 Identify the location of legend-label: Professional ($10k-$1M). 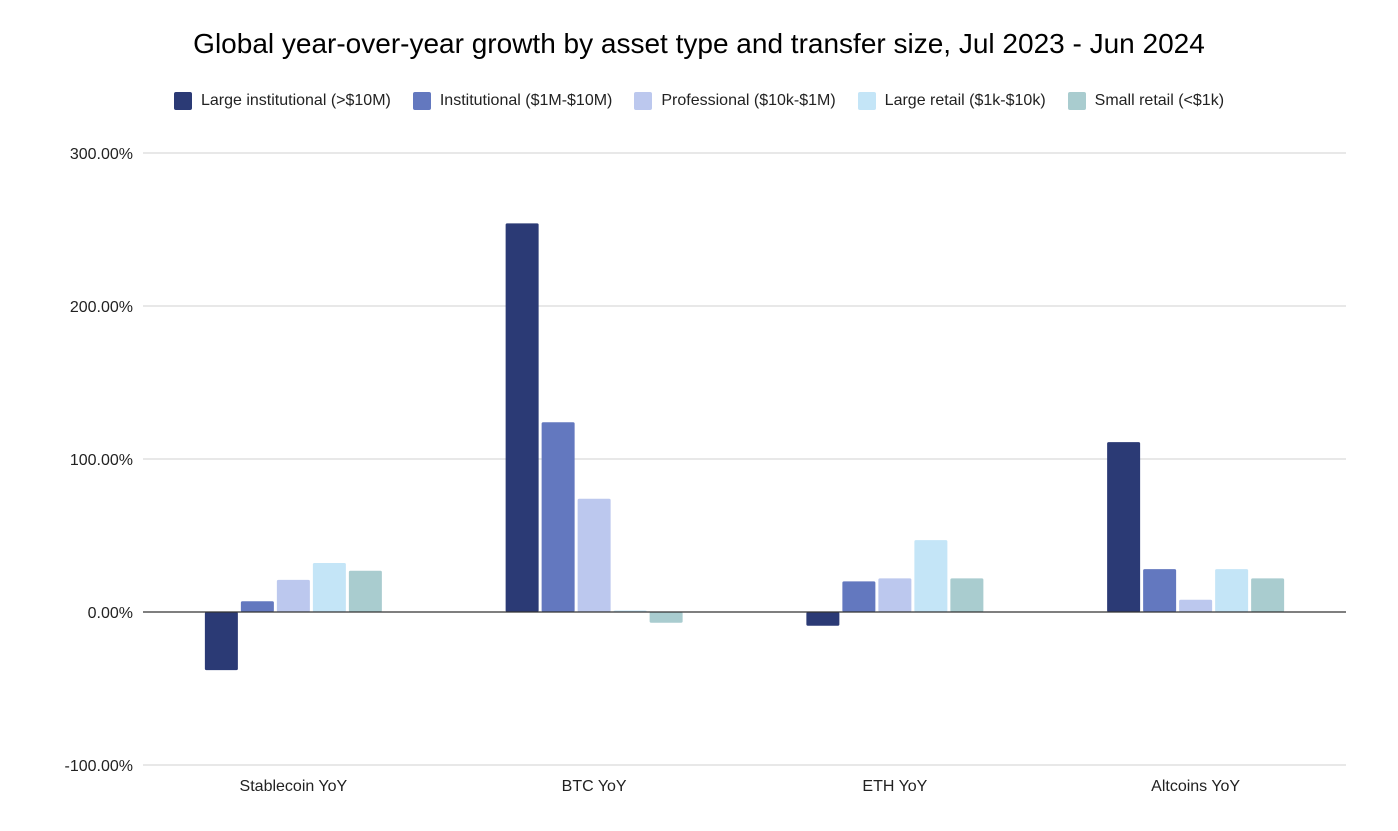
(748, 100).